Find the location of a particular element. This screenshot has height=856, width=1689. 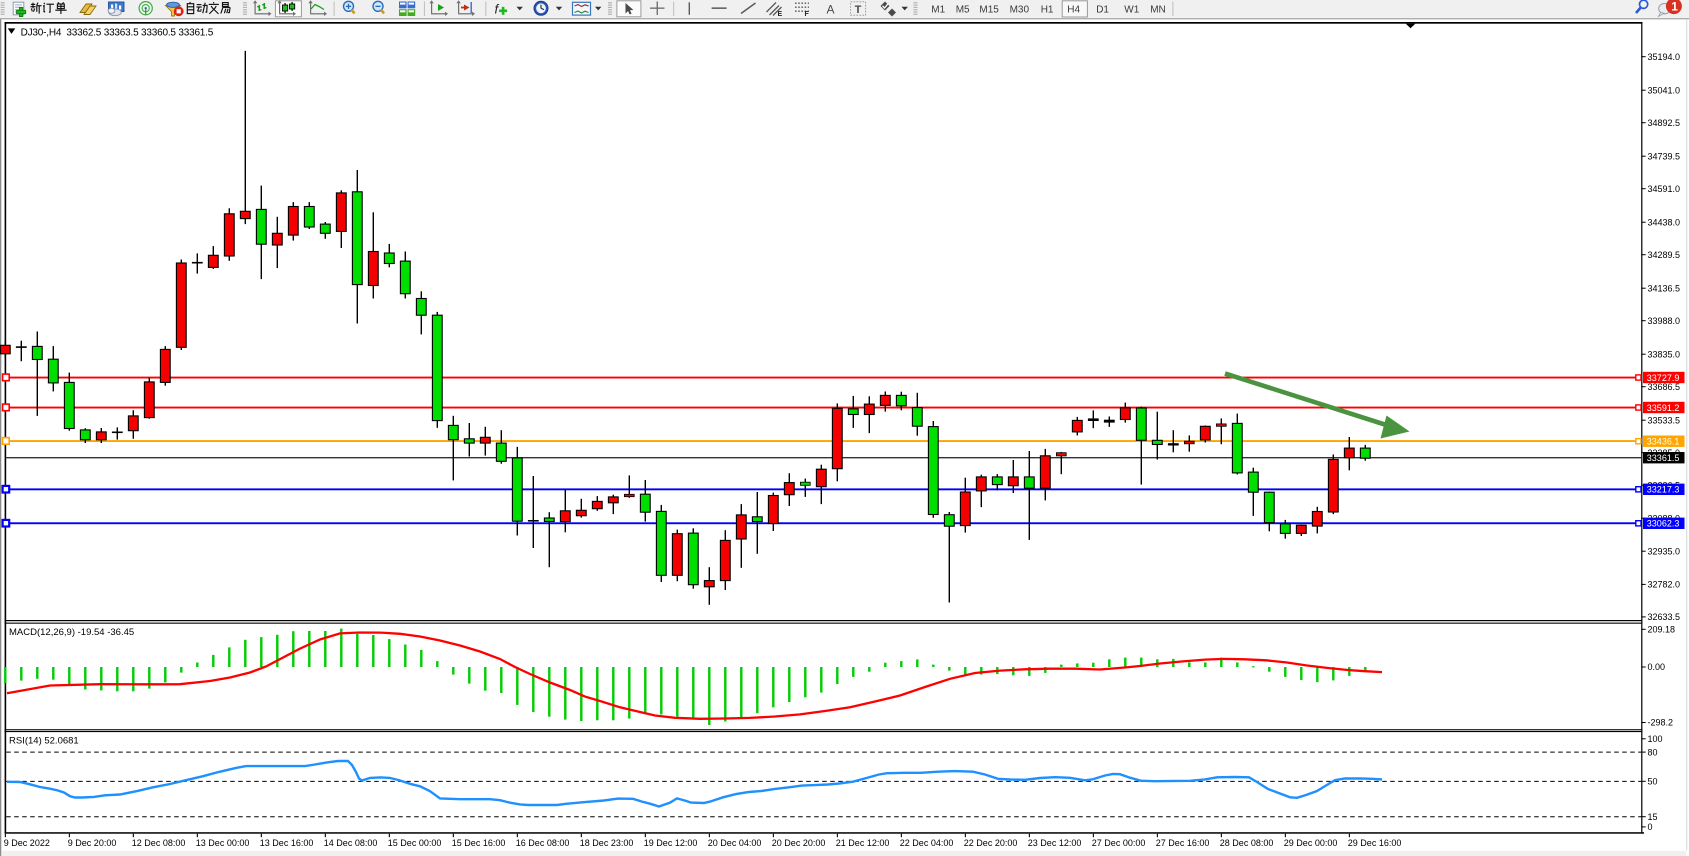

svg-text: 34739.5 is located at coordinates (1664, 156).